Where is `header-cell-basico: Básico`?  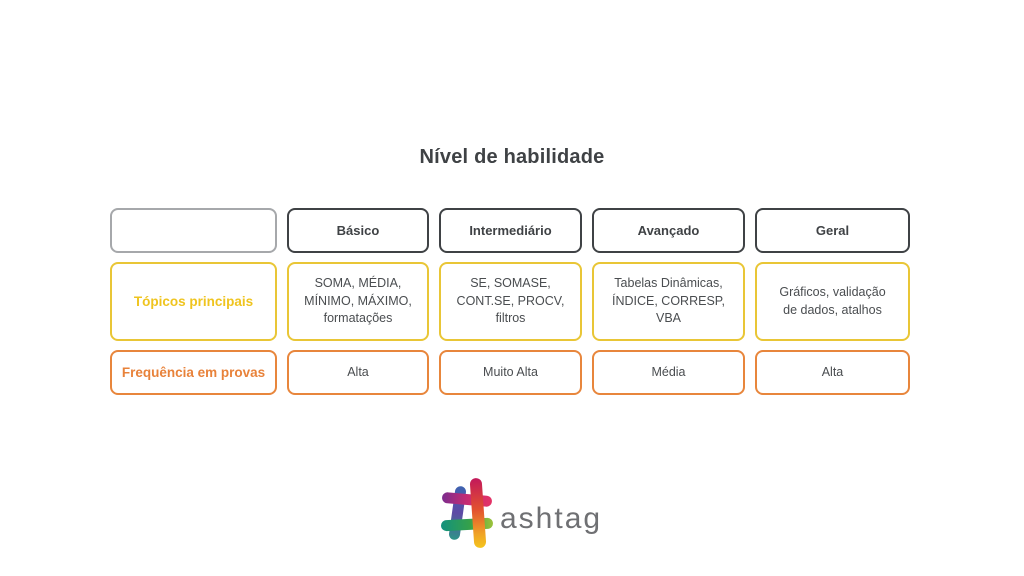 header-cell-basico: Básico is located at coordinates (358, 230).